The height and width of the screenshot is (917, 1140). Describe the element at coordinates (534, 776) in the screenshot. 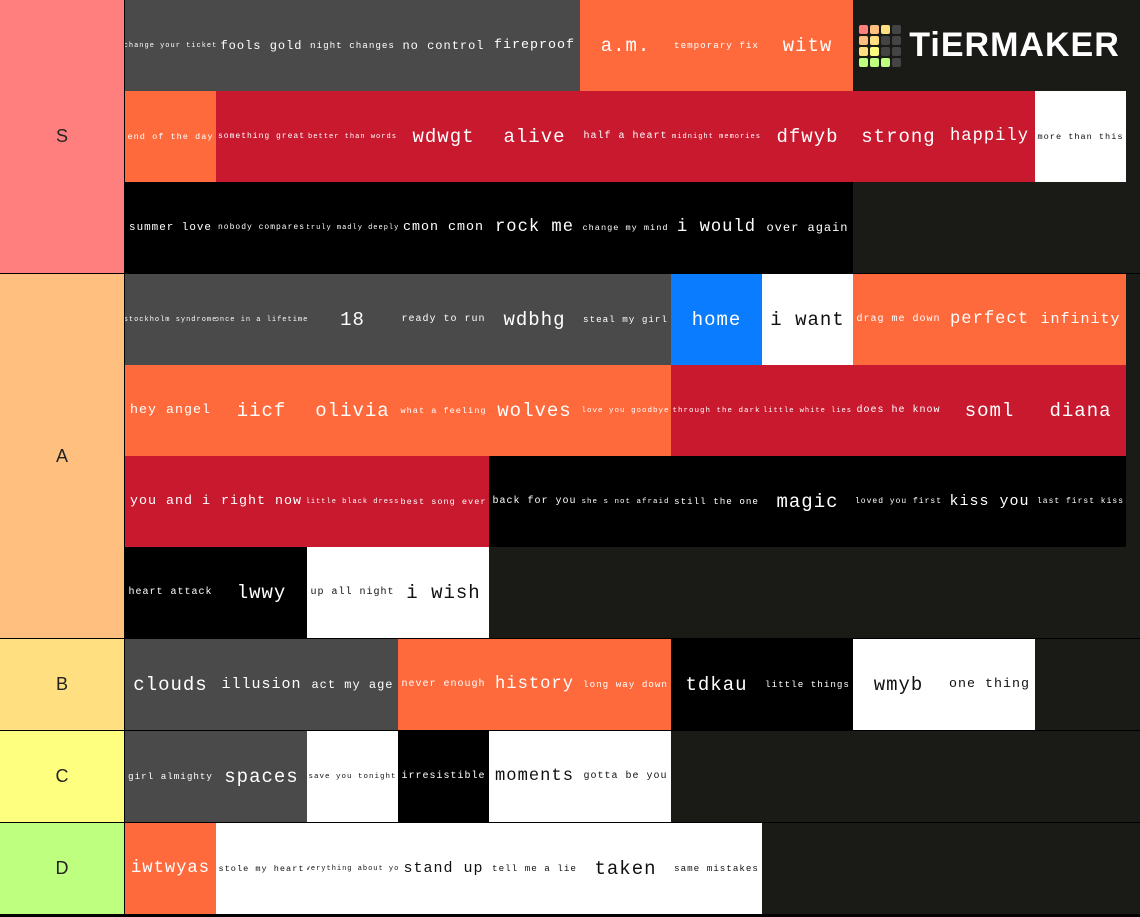

I see `tier-item: moments` at that location.